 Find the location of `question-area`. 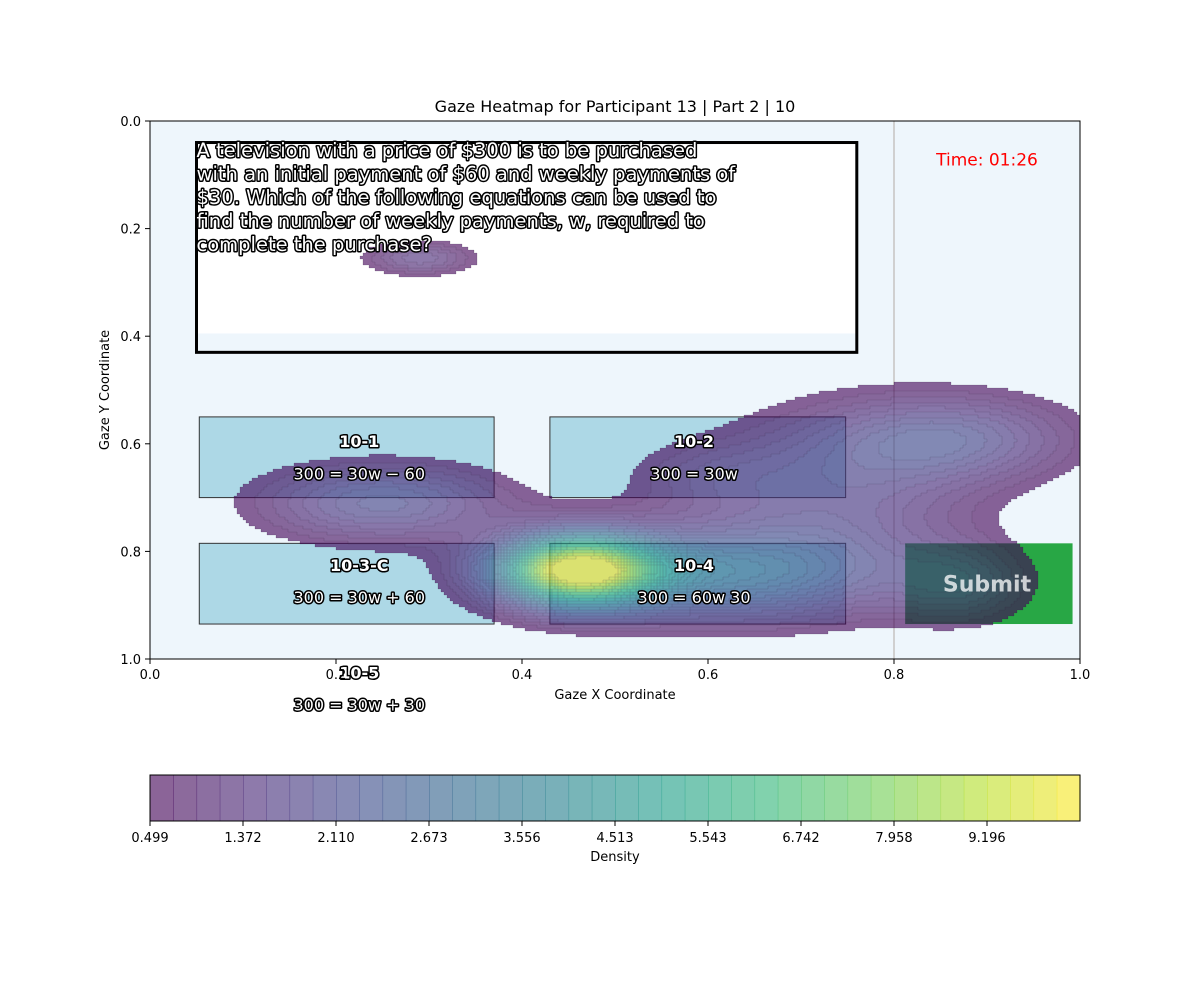

question-area is located at coordinates (526, 238).